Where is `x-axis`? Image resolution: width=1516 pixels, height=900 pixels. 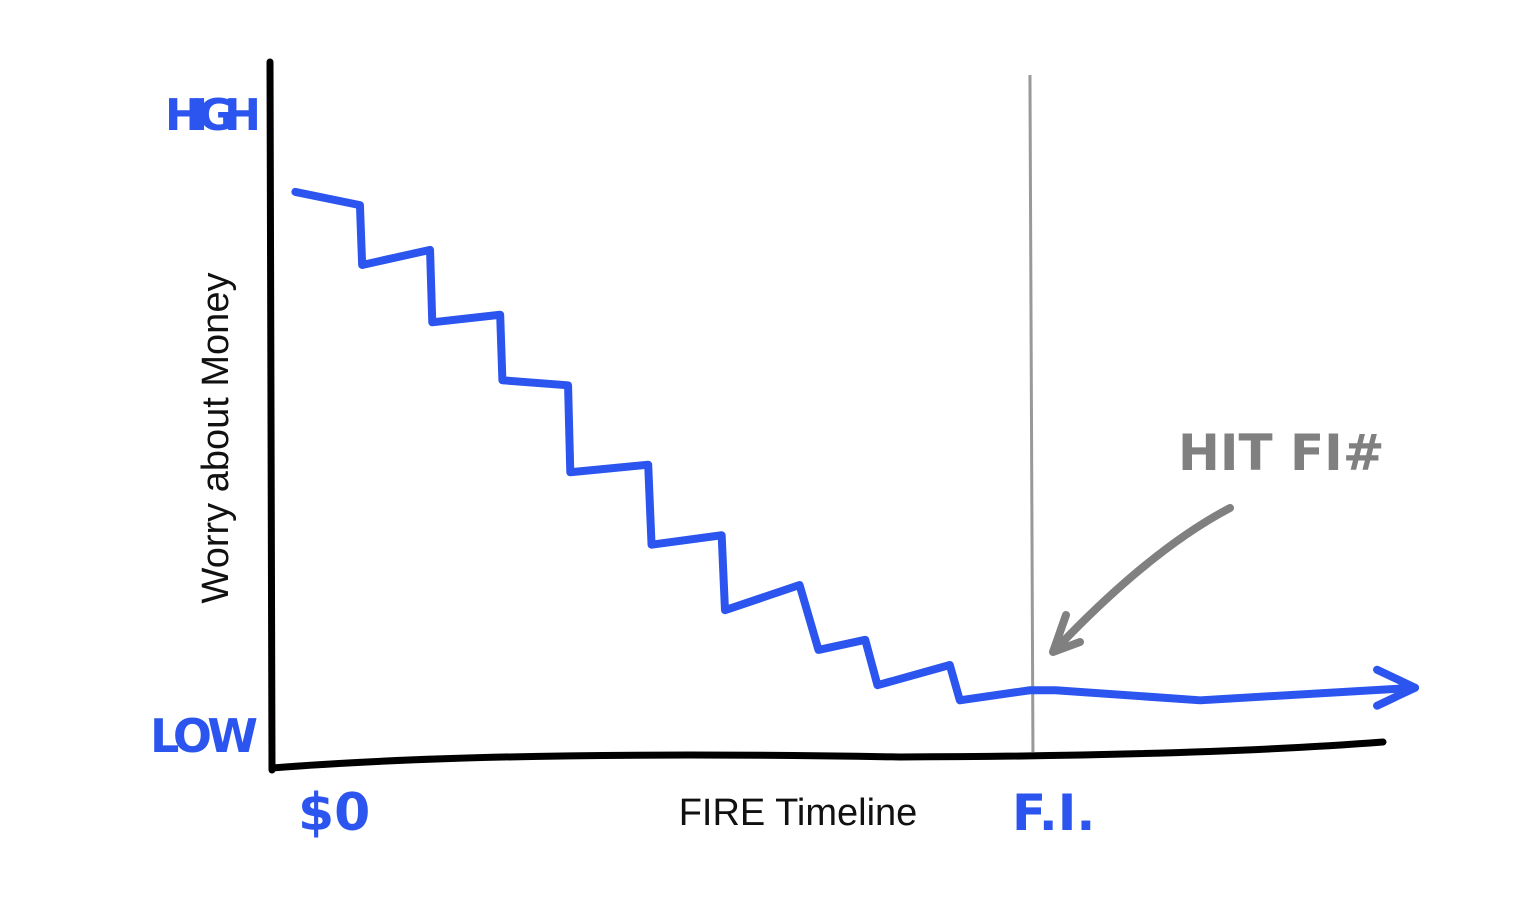 x-axis is located at coordinates (827, 755).